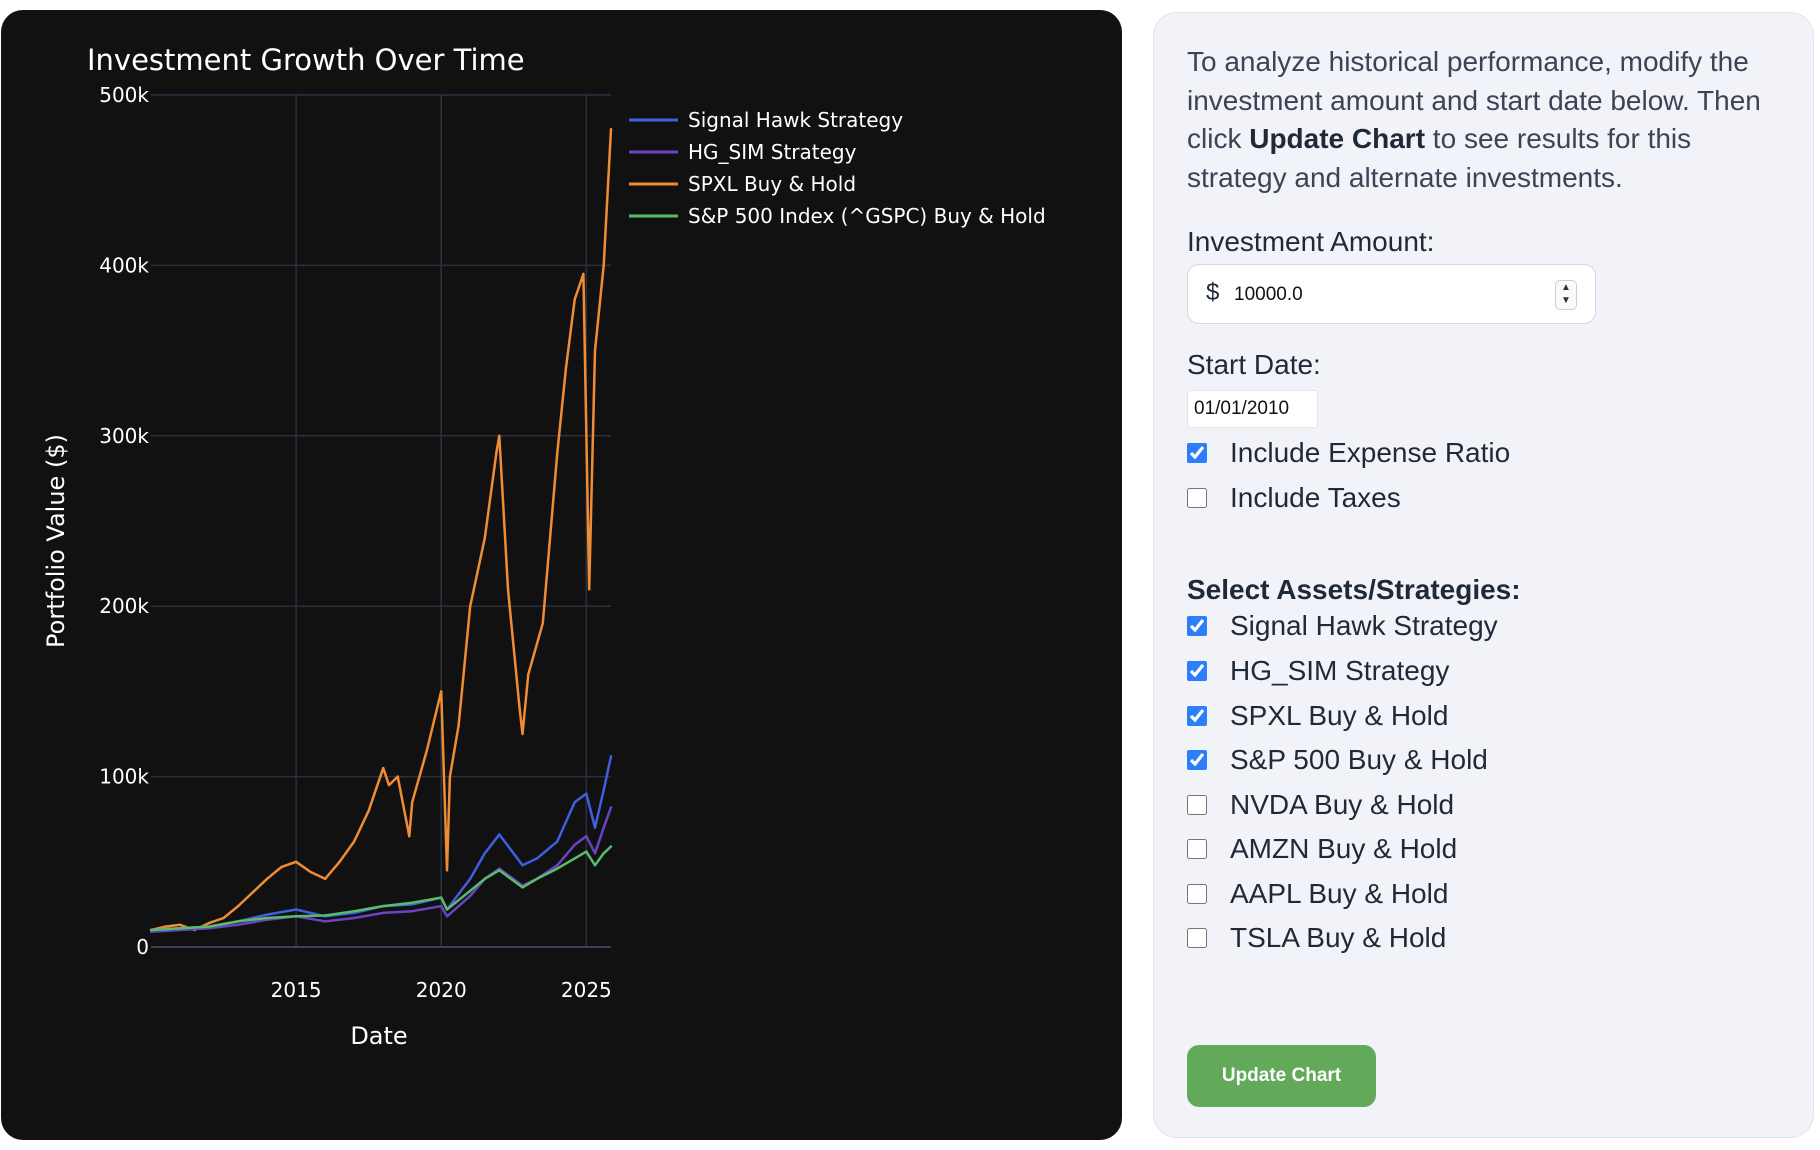 This screenshot has width=1820, height=1150. I want to click on asset-row: S&P 500 Buy & Hold, so click(1337, 760).